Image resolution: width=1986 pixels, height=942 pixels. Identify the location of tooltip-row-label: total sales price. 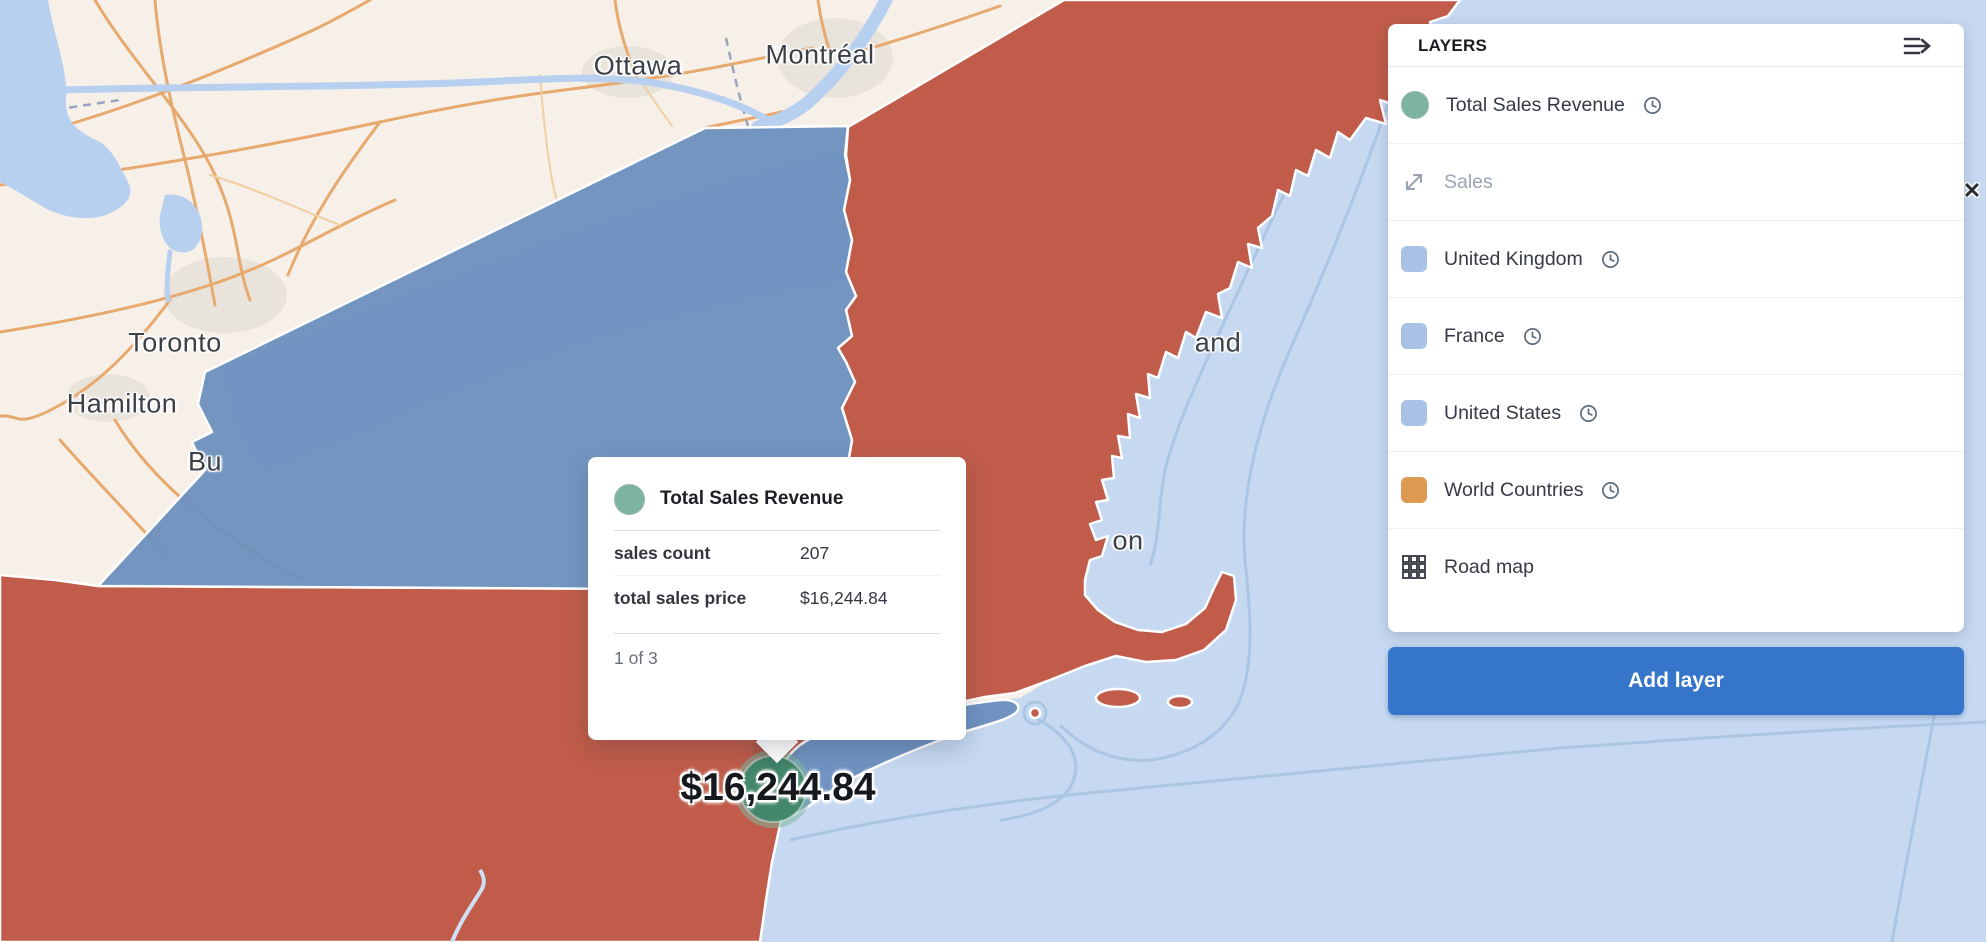
(680, 597).